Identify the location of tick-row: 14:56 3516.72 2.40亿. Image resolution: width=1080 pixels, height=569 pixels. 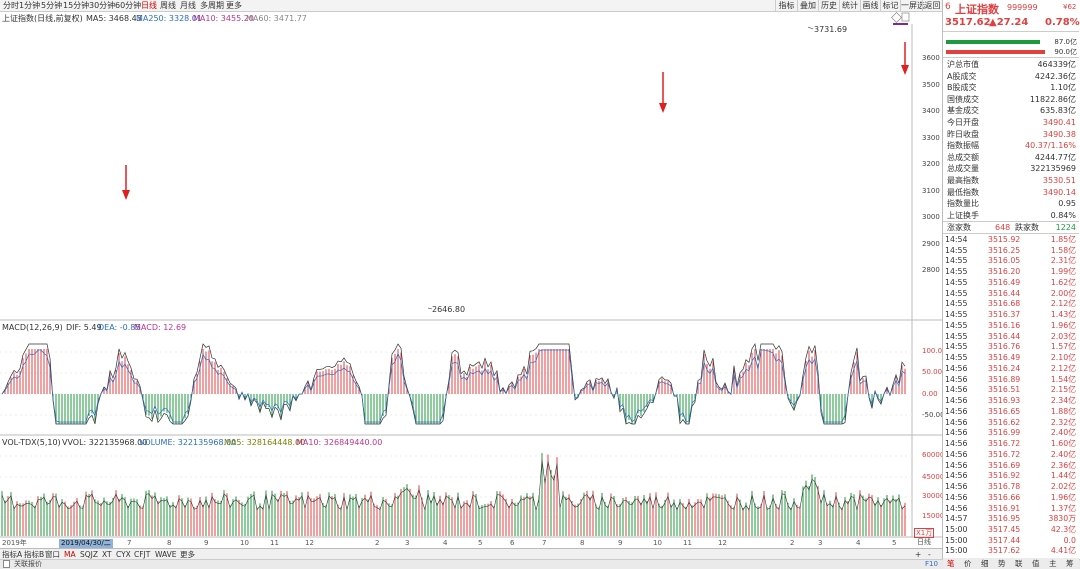
(1011, 455).